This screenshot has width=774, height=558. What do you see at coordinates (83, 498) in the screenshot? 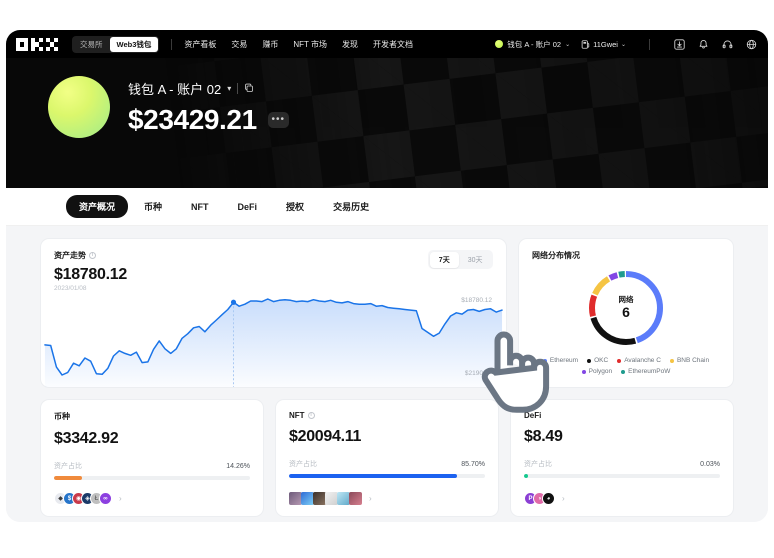
I see `tokens-coin-list: ◆ $ ◉ ◈ Ł ∞` at bounding box center [83, 498].